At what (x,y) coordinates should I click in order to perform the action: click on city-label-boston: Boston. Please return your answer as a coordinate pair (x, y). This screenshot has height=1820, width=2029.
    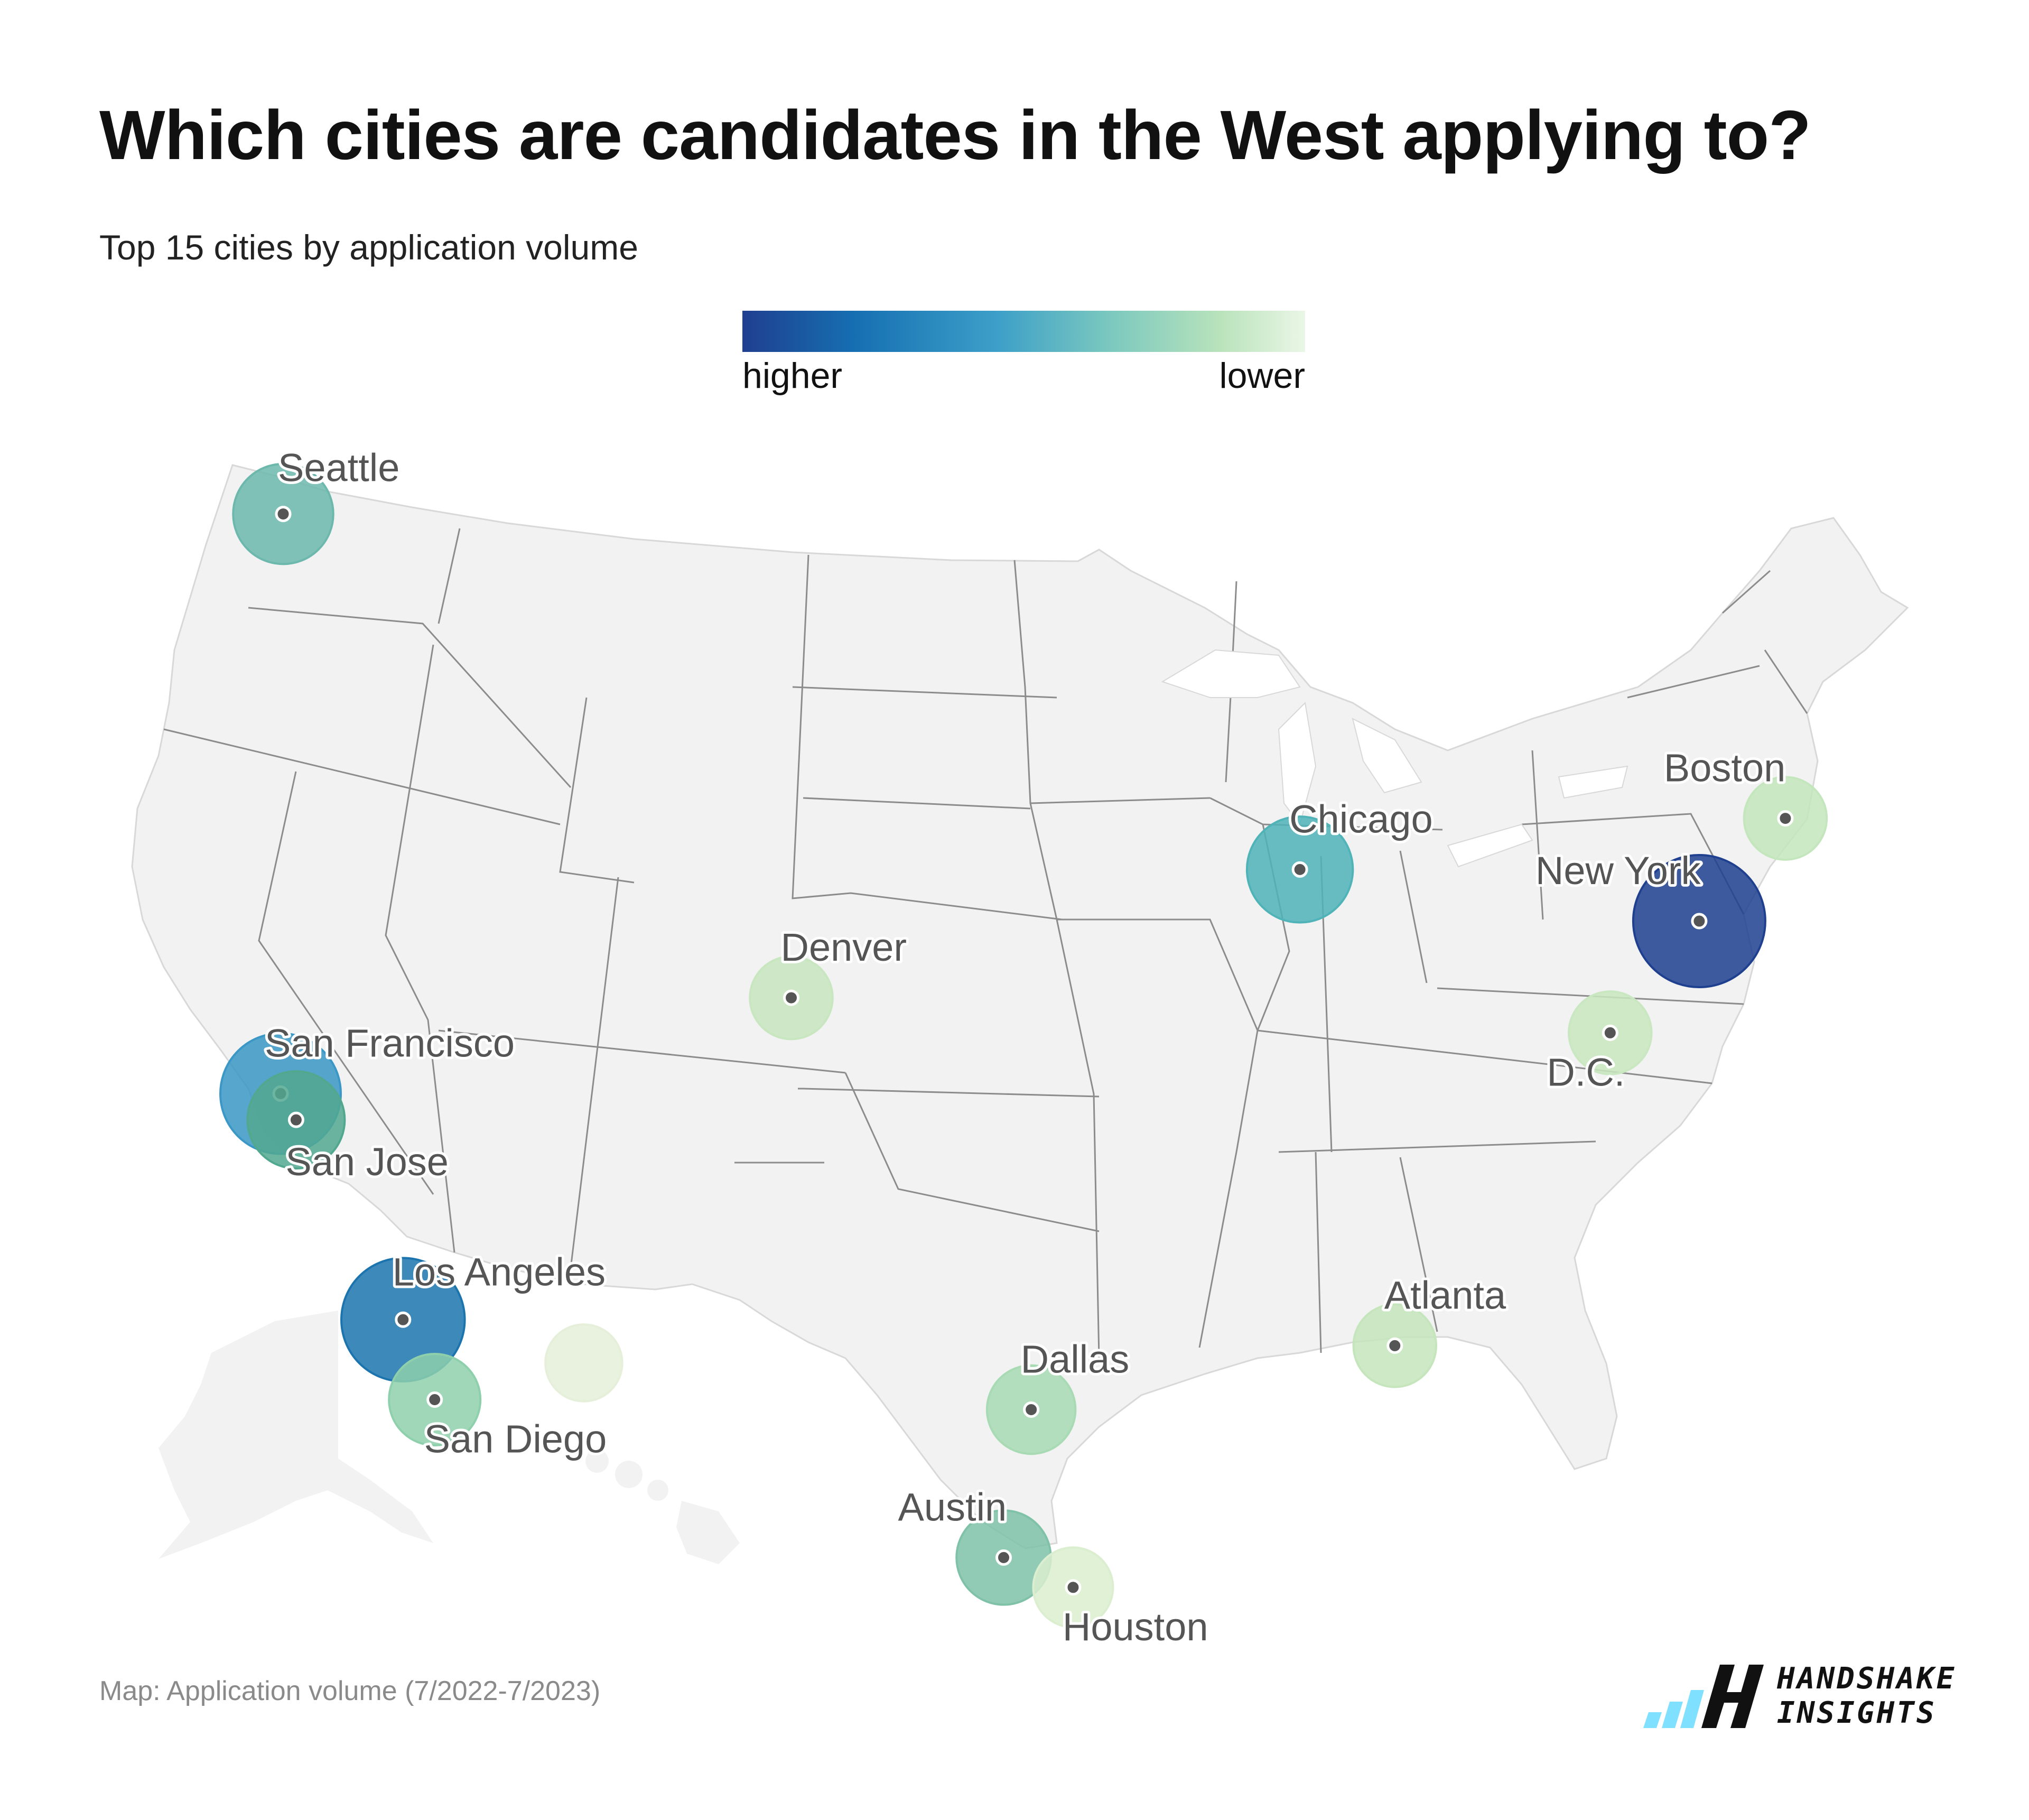
    Looking at the image, I should click on (1724, 768).